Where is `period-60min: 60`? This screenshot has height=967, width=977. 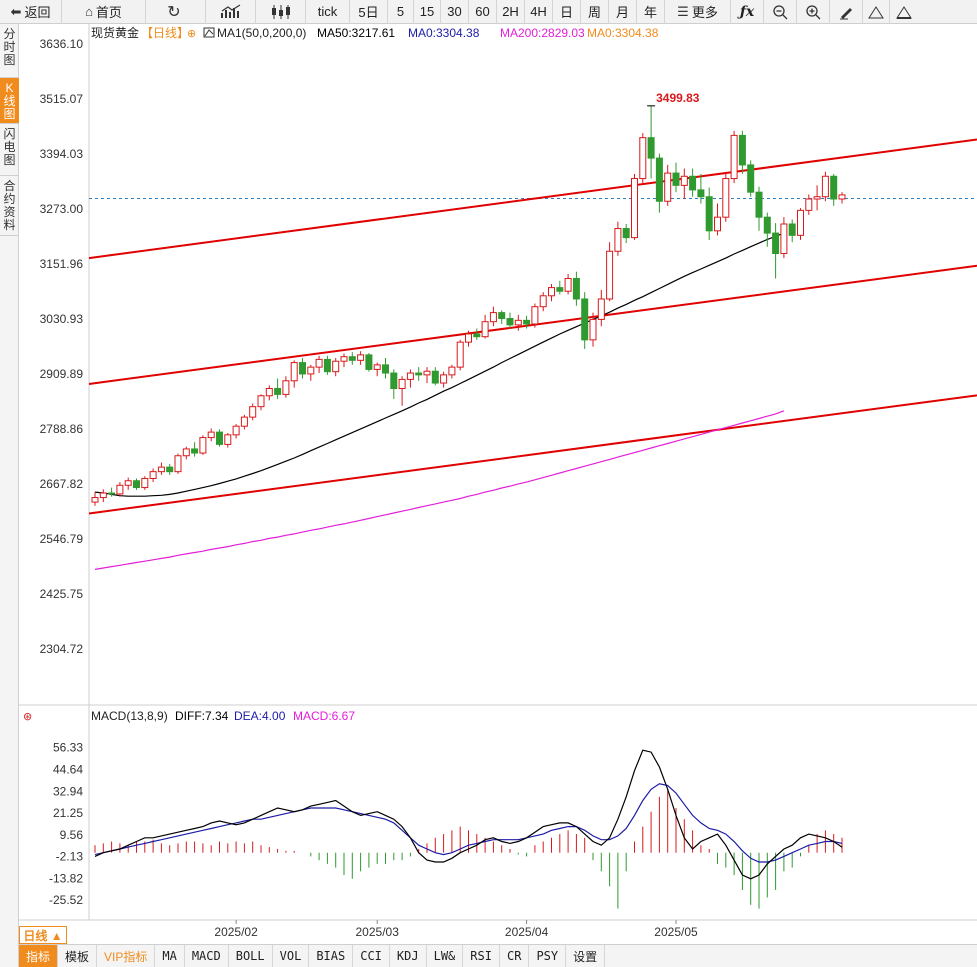 period-60min: 60 is located at coordinates (483, 12).